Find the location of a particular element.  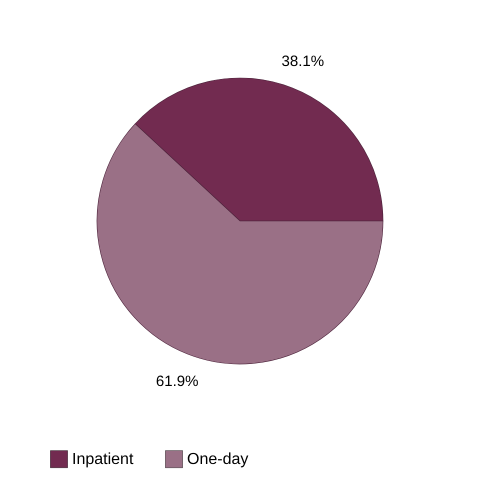

data-label: 38.1% is located at coordinates (303, 61).